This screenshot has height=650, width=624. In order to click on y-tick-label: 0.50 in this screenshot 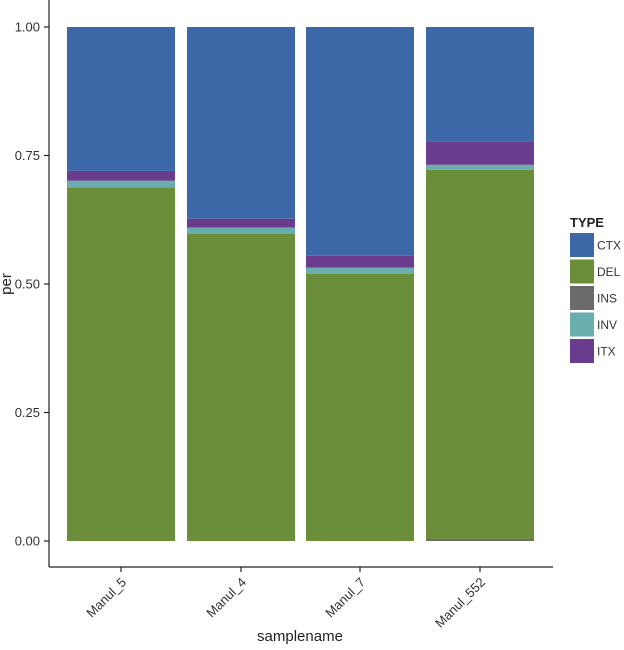, I will do `click(27, 284)`.